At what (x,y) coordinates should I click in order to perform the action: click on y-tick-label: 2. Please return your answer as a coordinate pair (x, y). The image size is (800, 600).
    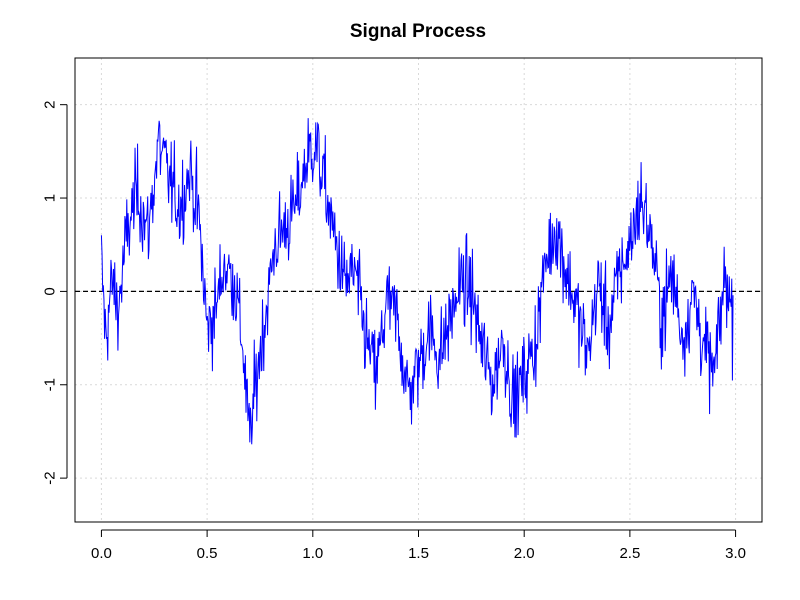
    Looking at the image, I should click on (49, 105).